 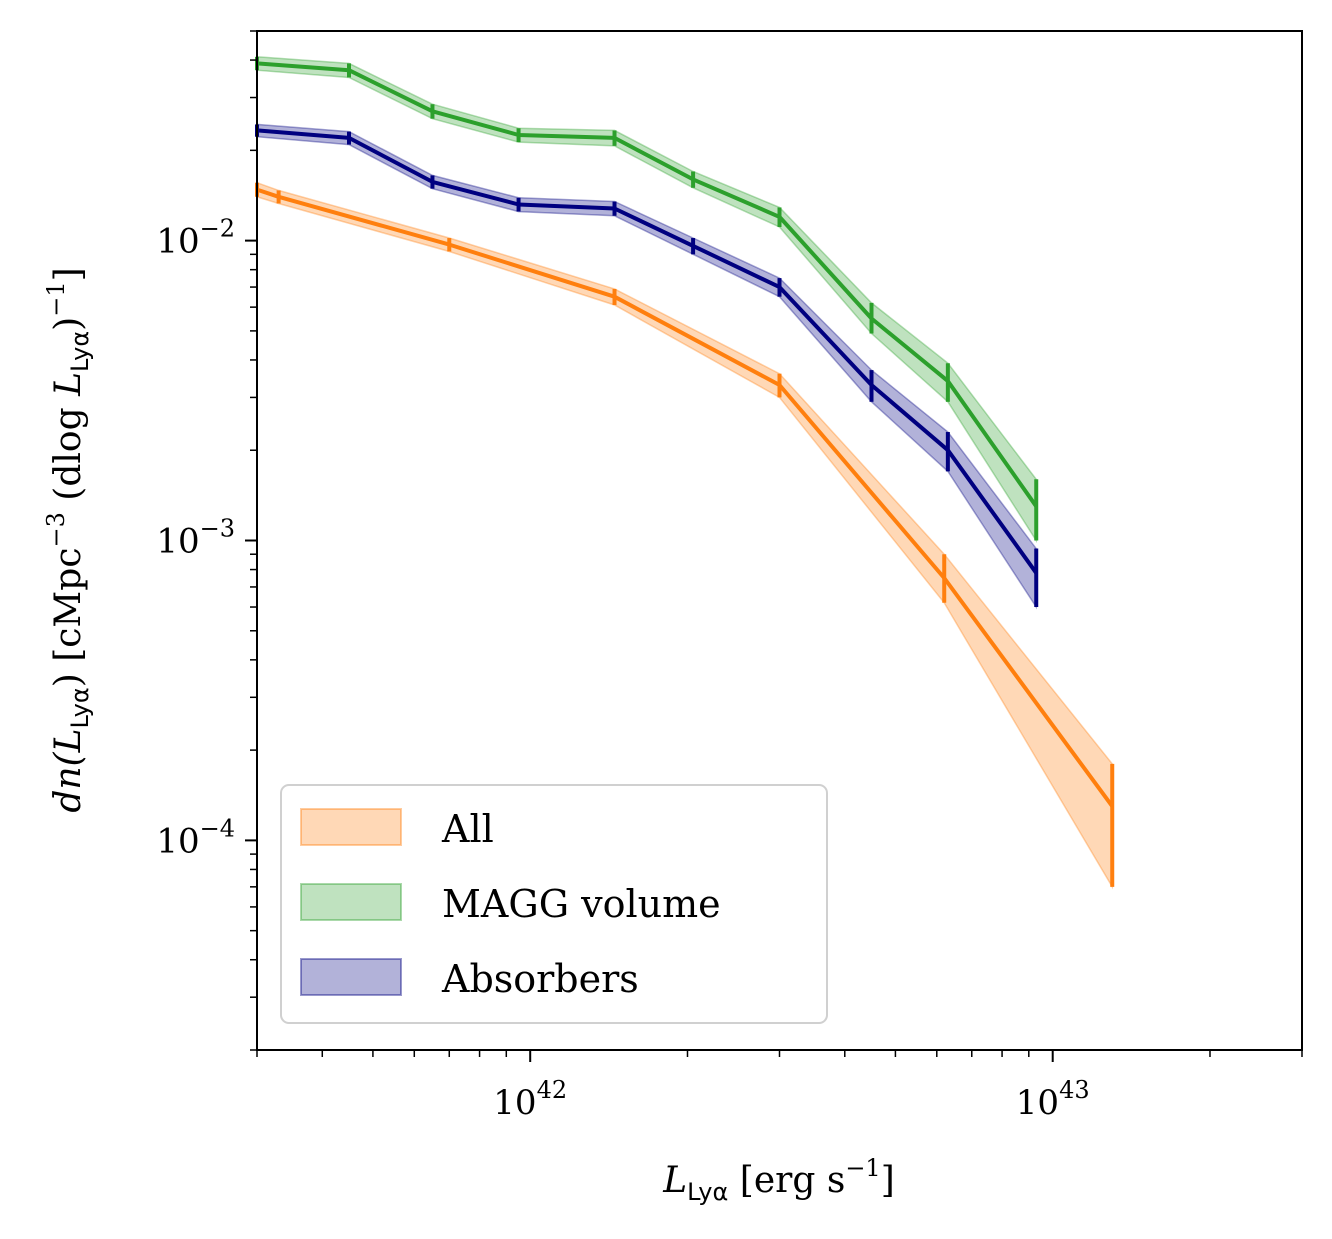 I want to click on x-tick-label: 1042, so click(x=530, y=1099).